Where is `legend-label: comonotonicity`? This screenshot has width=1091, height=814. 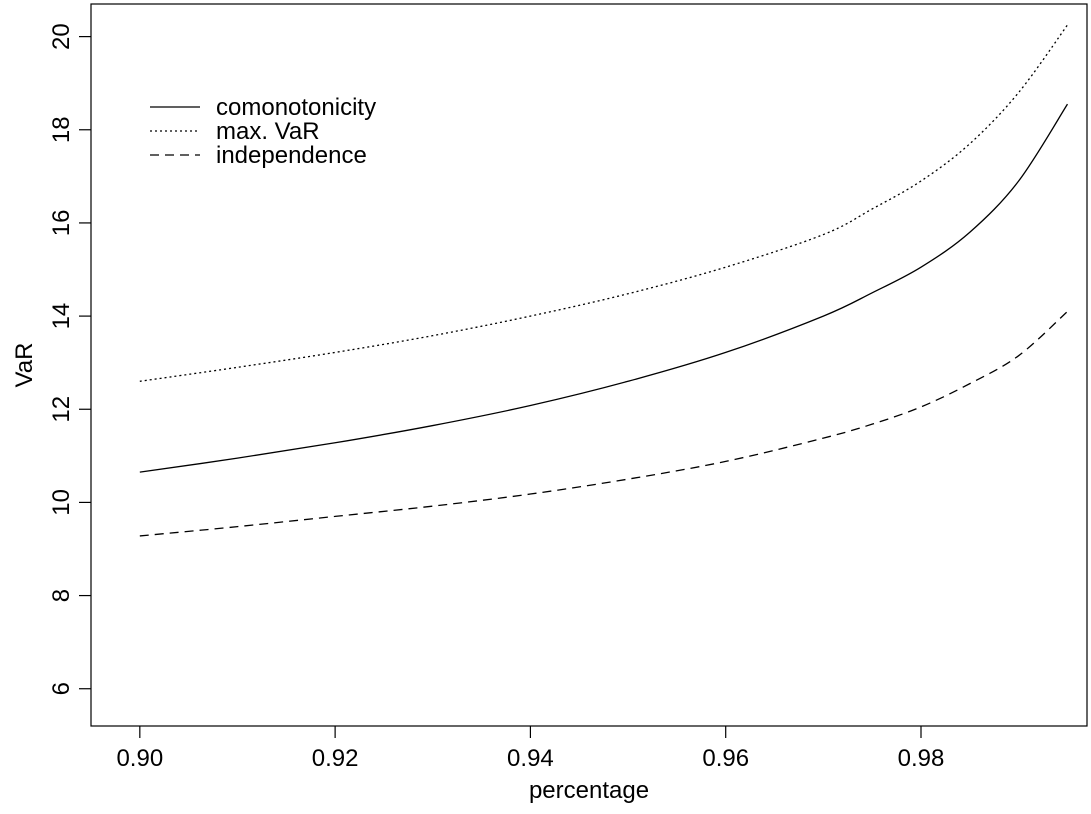 legend-label: comonotonicity is located at coordinates (296, 107).